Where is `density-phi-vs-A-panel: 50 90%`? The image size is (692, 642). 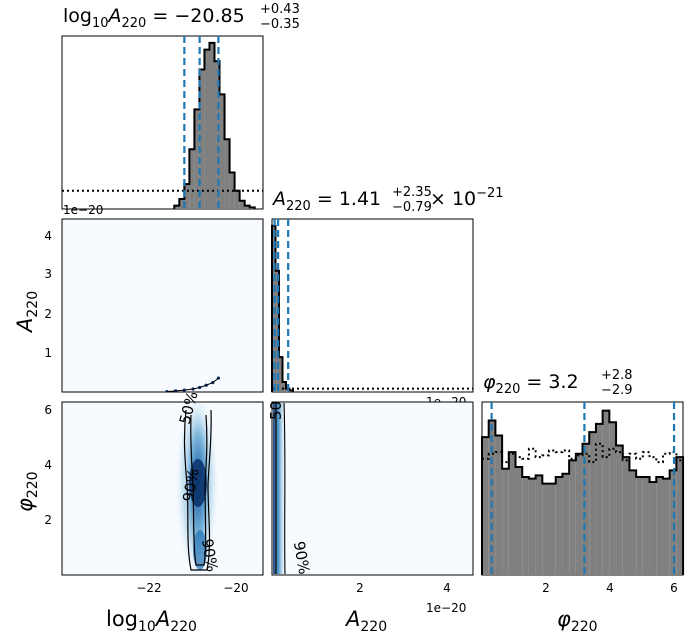
density-phi-vs-A-panel: 50 90% is located at coordinates (370, 488).